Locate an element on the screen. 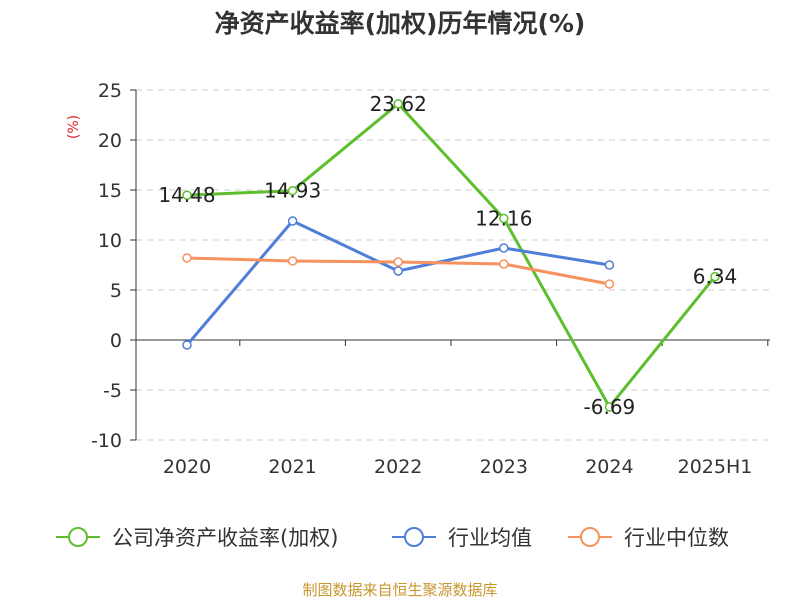 The image size is (800, 604). x-tick-label: 2021 is located at coordinates (292, 467).